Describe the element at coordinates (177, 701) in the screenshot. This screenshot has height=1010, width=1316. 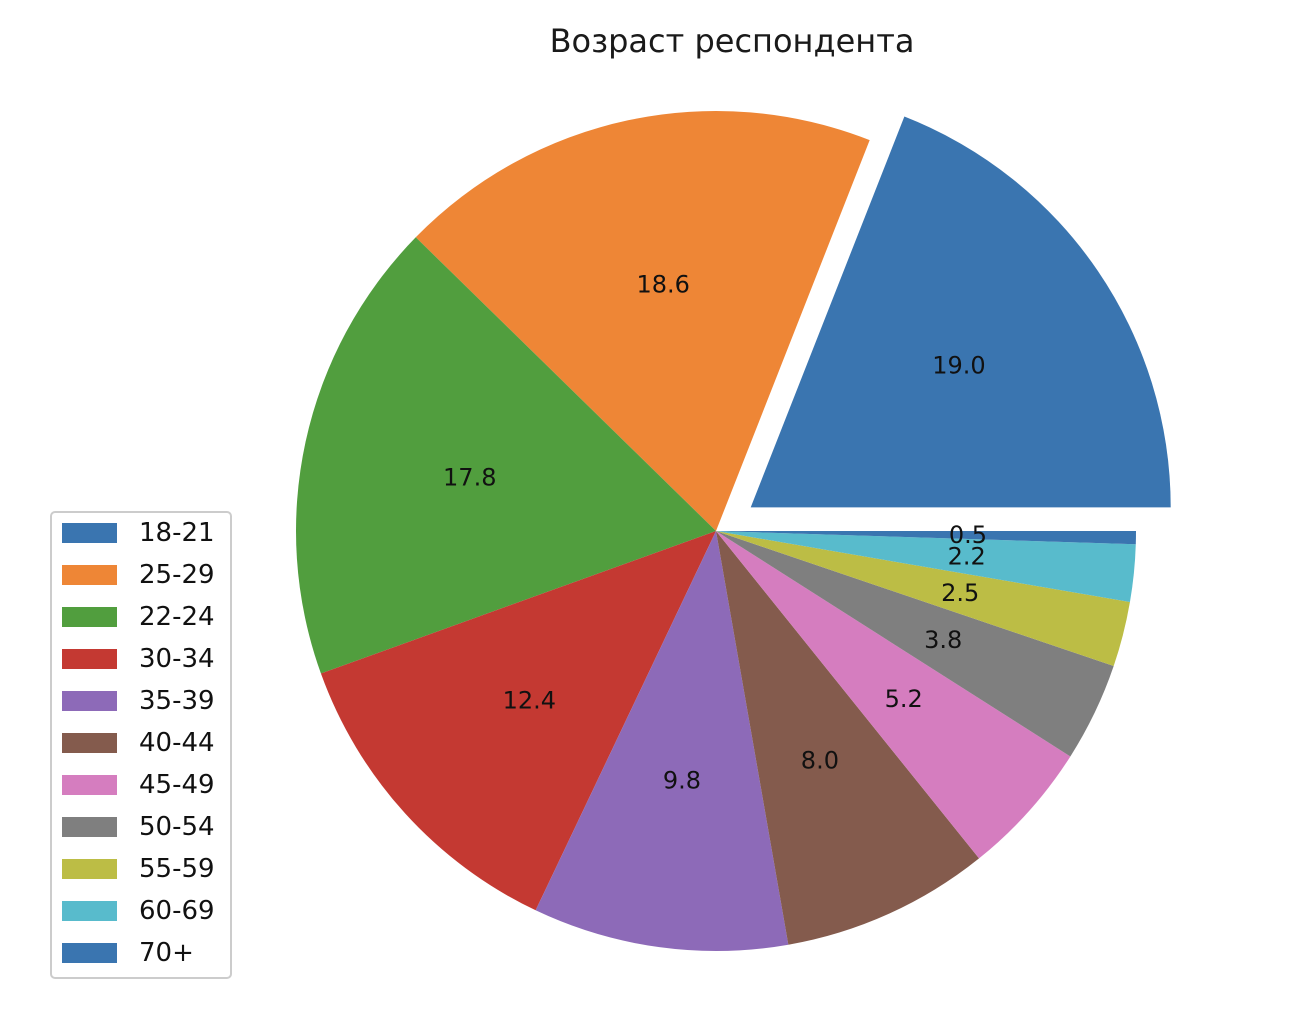
I see `legend-label-35-39: 35-39` at that location.